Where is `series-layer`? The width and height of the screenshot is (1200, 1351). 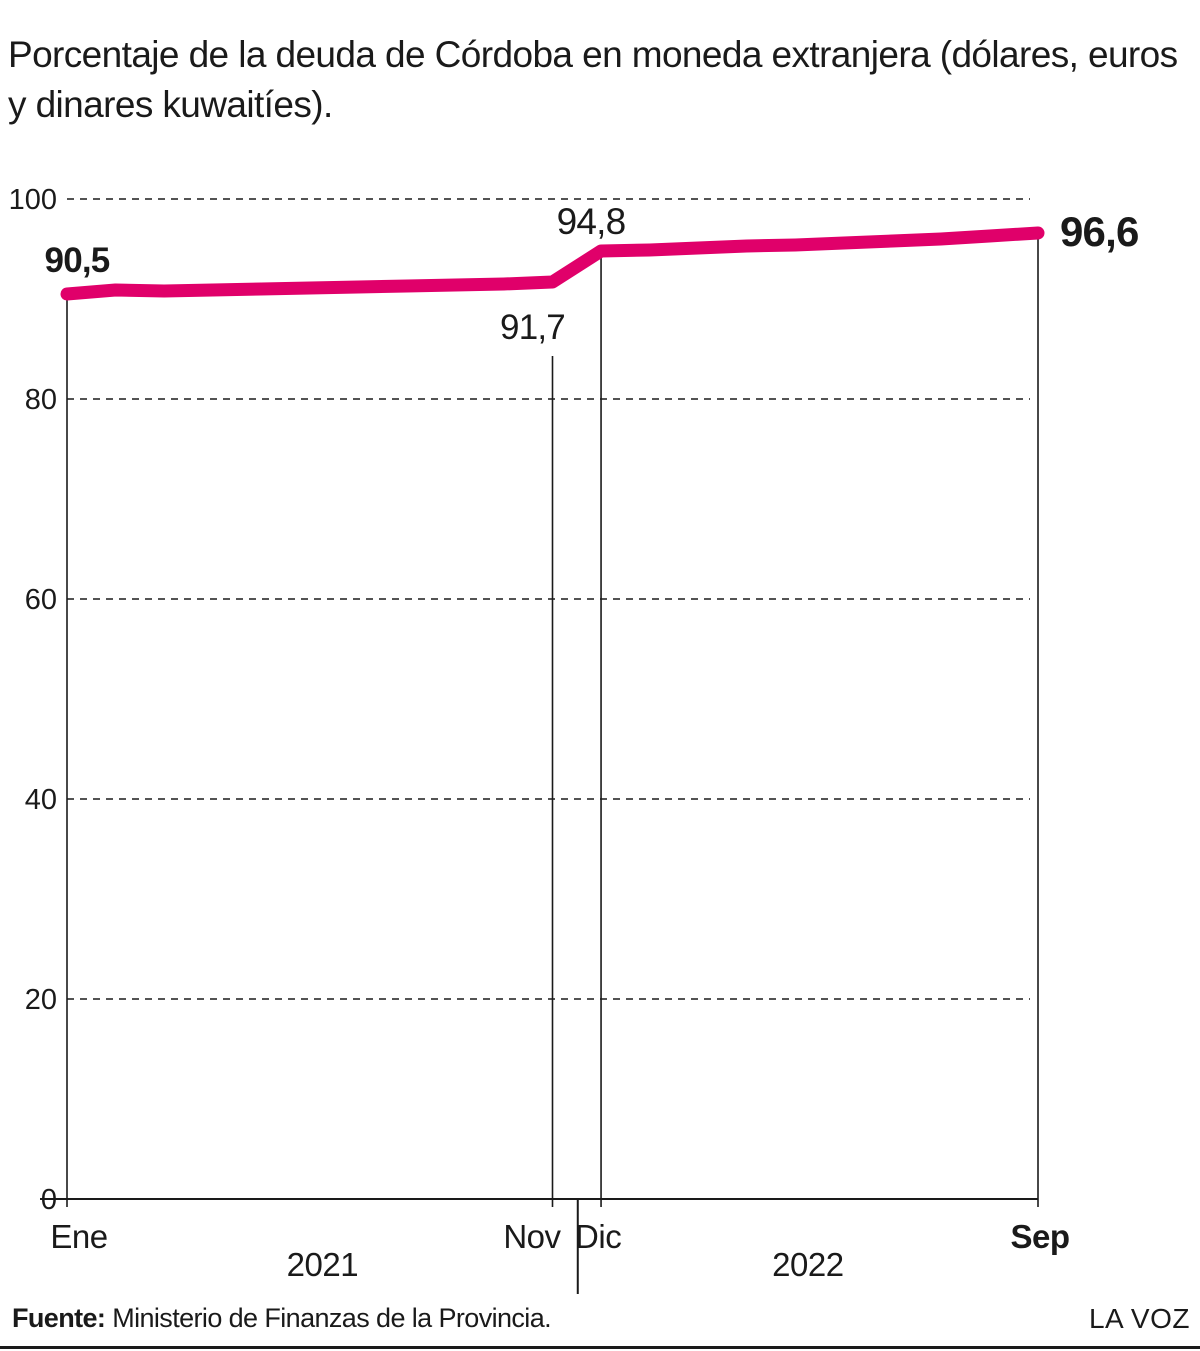
series-layer is located at coordinates (552, 263).